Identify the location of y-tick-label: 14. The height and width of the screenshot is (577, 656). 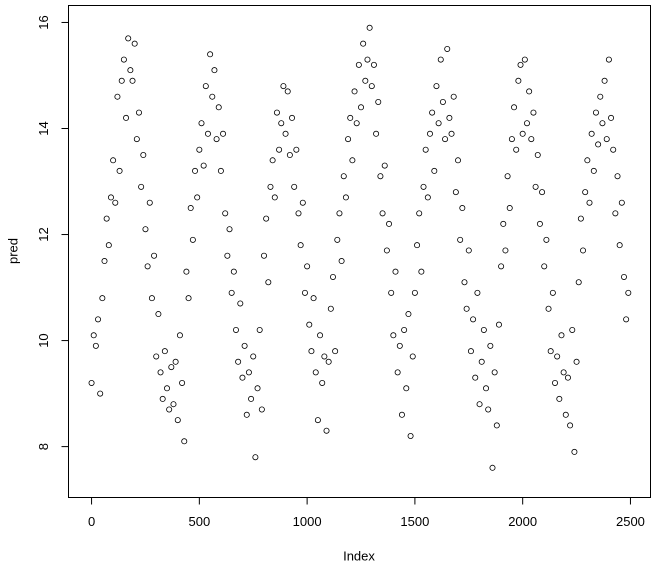
(43, 128).